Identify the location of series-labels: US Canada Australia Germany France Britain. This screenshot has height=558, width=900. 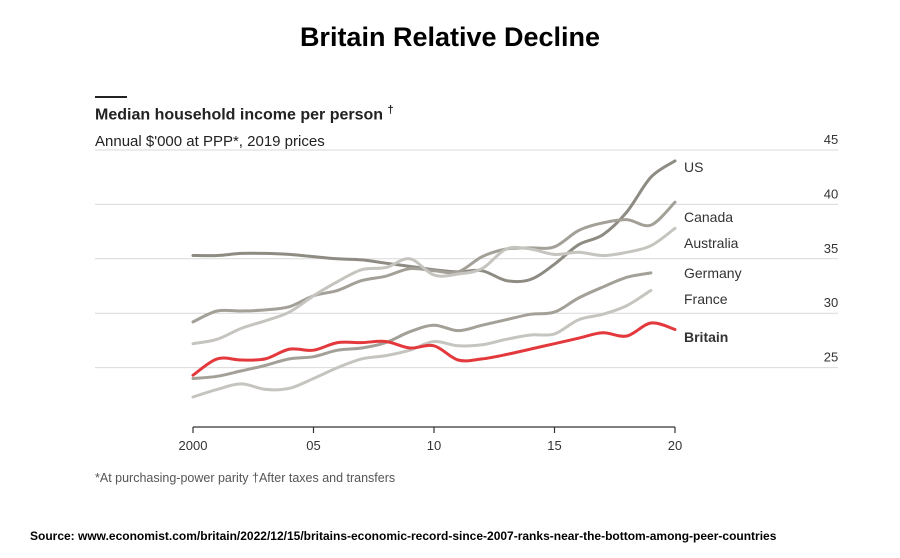
(713, 252).